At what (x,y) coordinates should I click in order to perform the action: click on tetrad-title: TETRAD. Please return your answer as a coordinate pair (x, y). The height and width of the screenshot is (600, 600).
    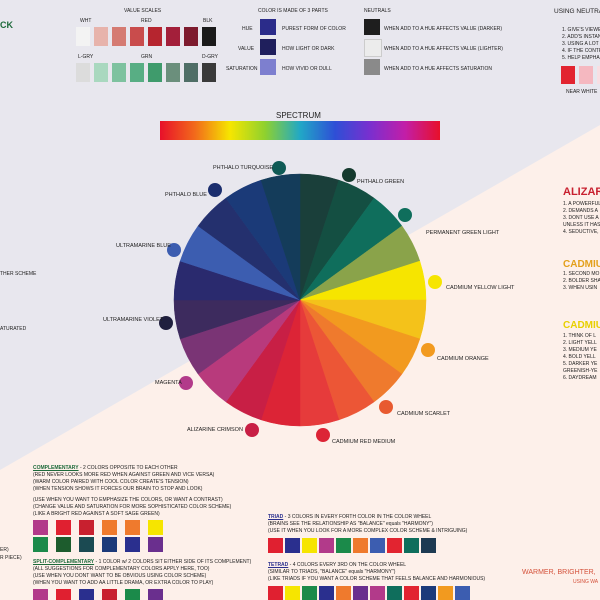
    Looking at the image, I should click on (278, 565).